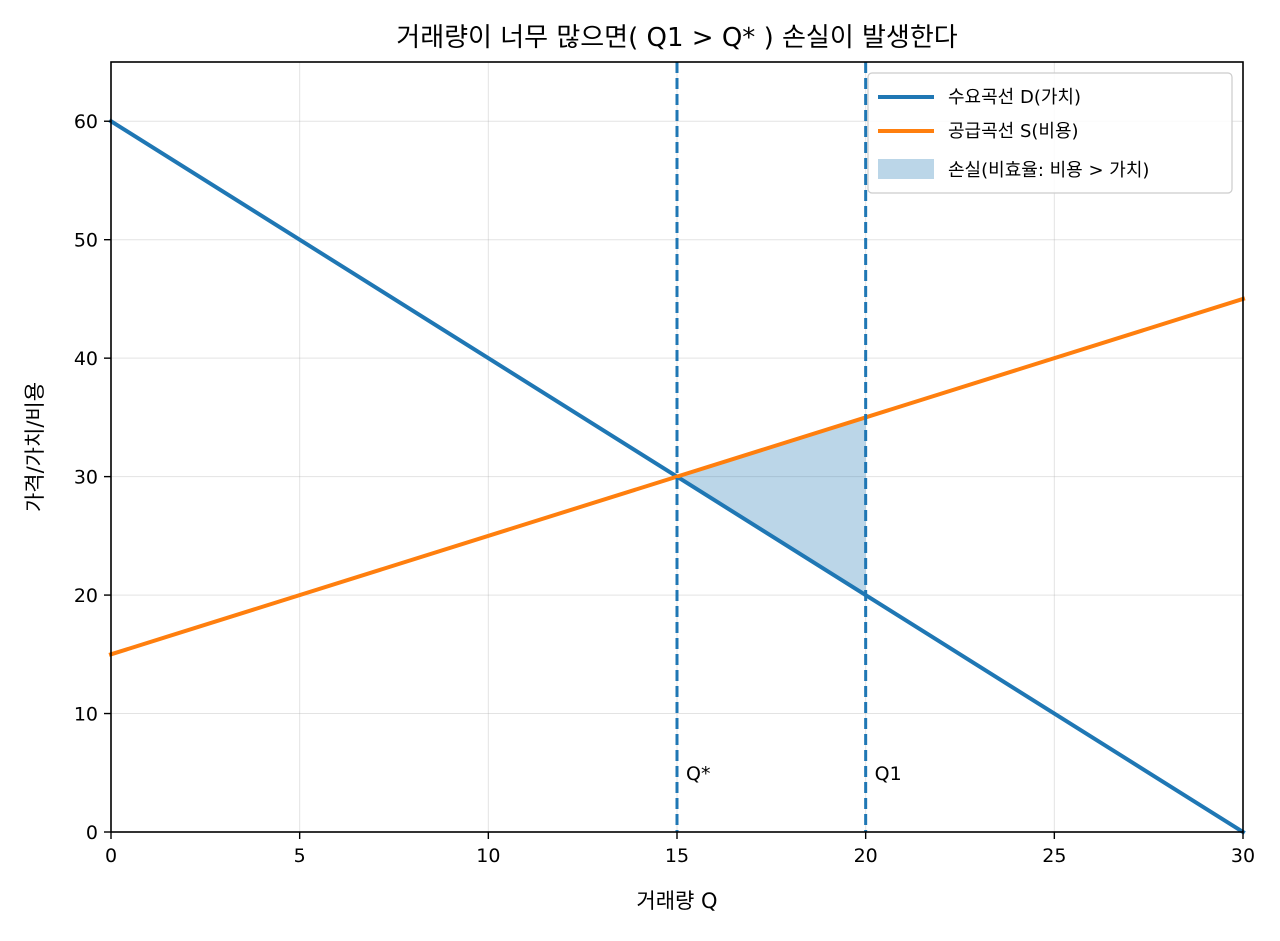 Image resolution: width=1280 pixels, height=941 pixels. I want to click on vline-label: Q1, so click(888, 774).